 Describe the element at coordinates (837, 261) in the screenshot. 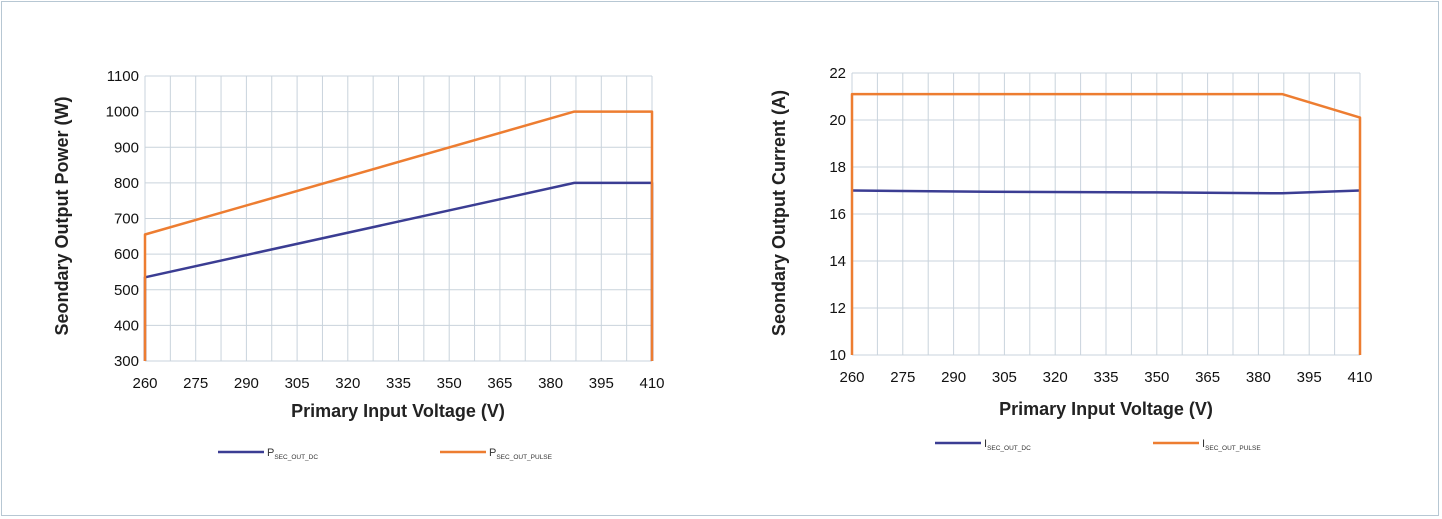

I see `y-tick-label: 14` at that location.